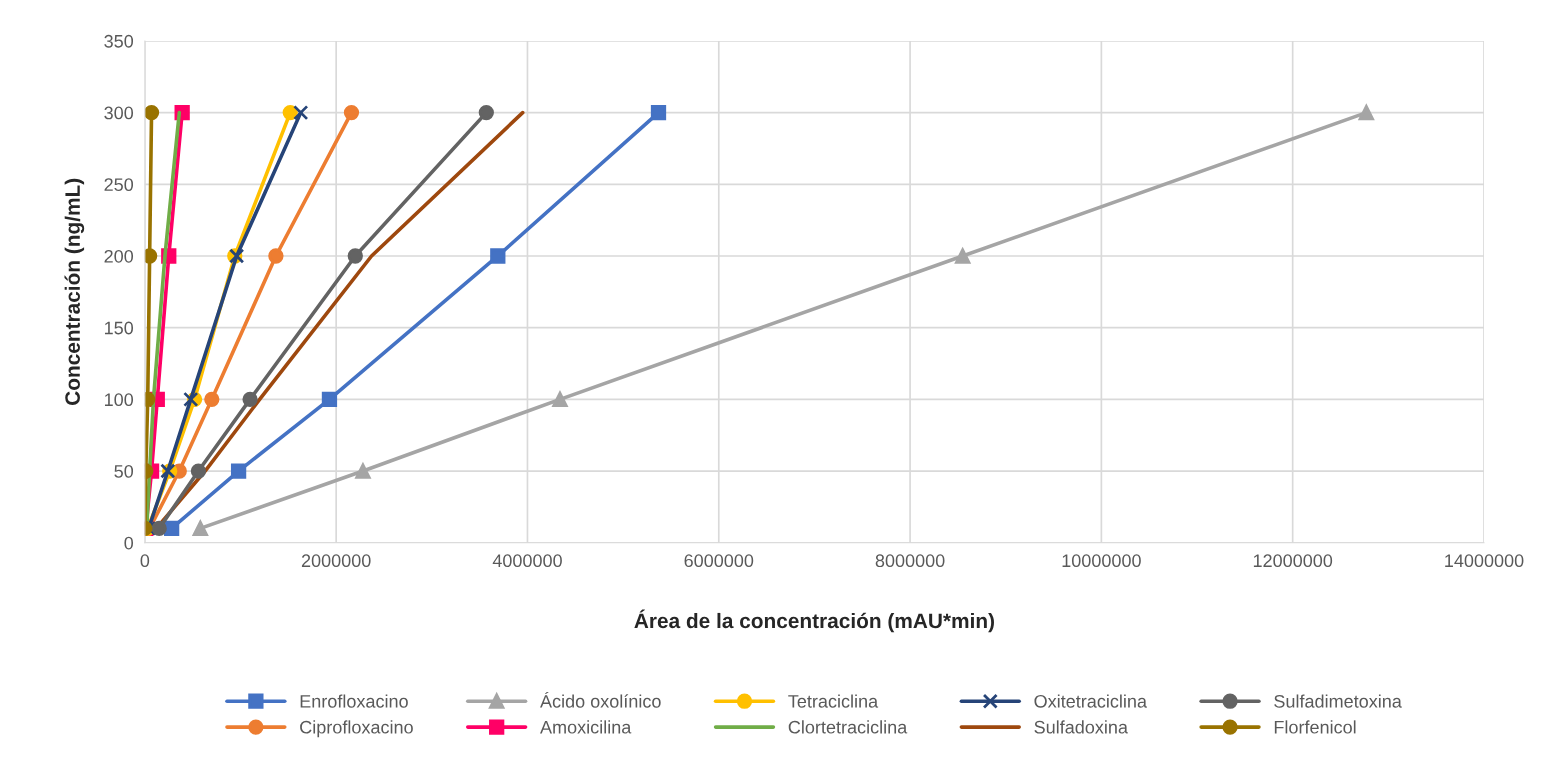 This screenshot has width=1541, height=758. Describe the element at coordinates (119, 400) in the screenshot. I see `y-tick-label: 100` at that location.